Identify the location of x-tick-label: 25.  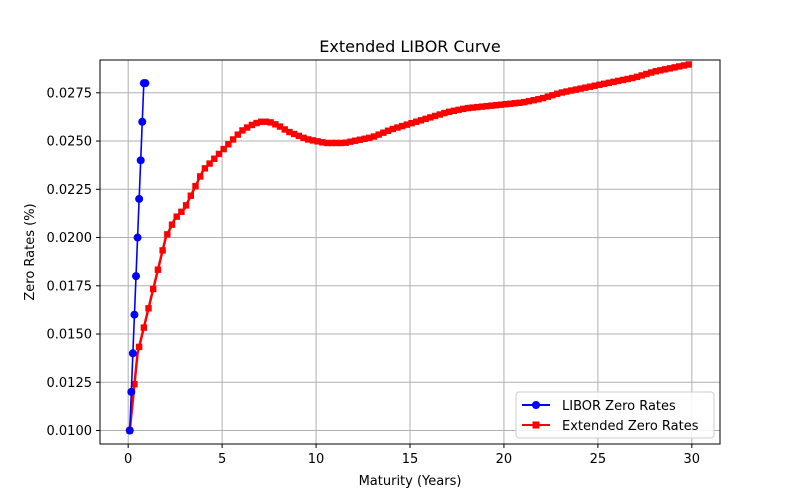
(598, 459).